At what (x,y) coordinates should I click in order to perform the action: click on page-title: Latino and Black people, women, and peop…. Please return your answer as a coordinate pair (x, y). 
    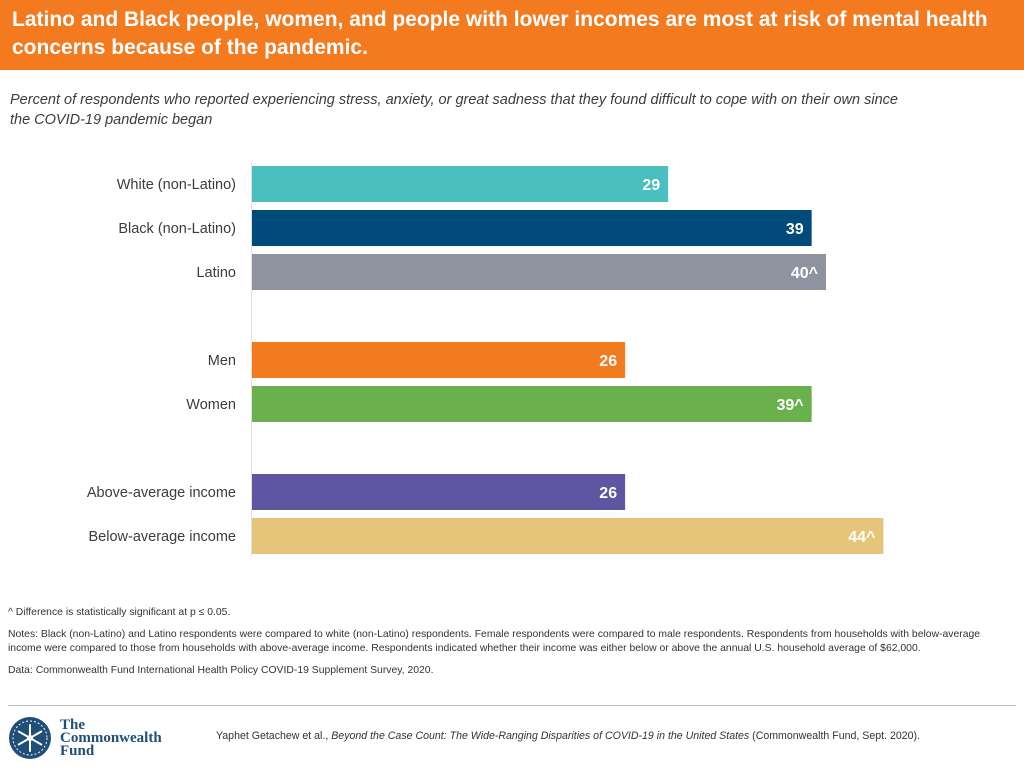
    Looking at the image, I should click on (500, 33).